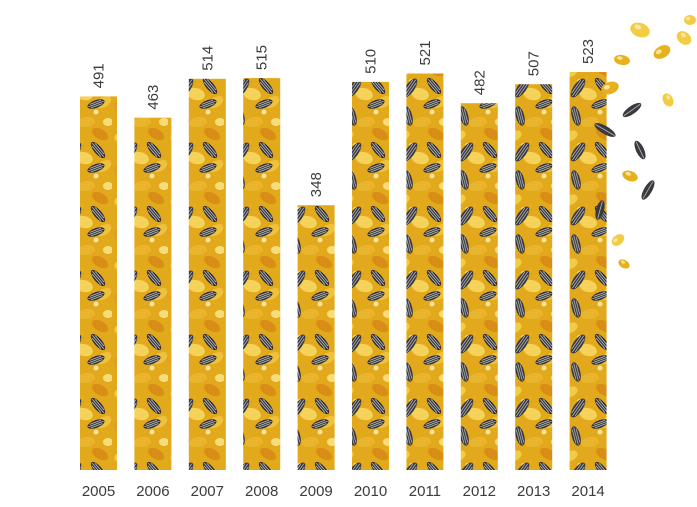 Image resolution: width=697 pixels, height=507 pixels. What do you see at coordinates (479, 491) in the screenshot?
I see `category-label-2012: 2012` at bounding box center [479, 491].